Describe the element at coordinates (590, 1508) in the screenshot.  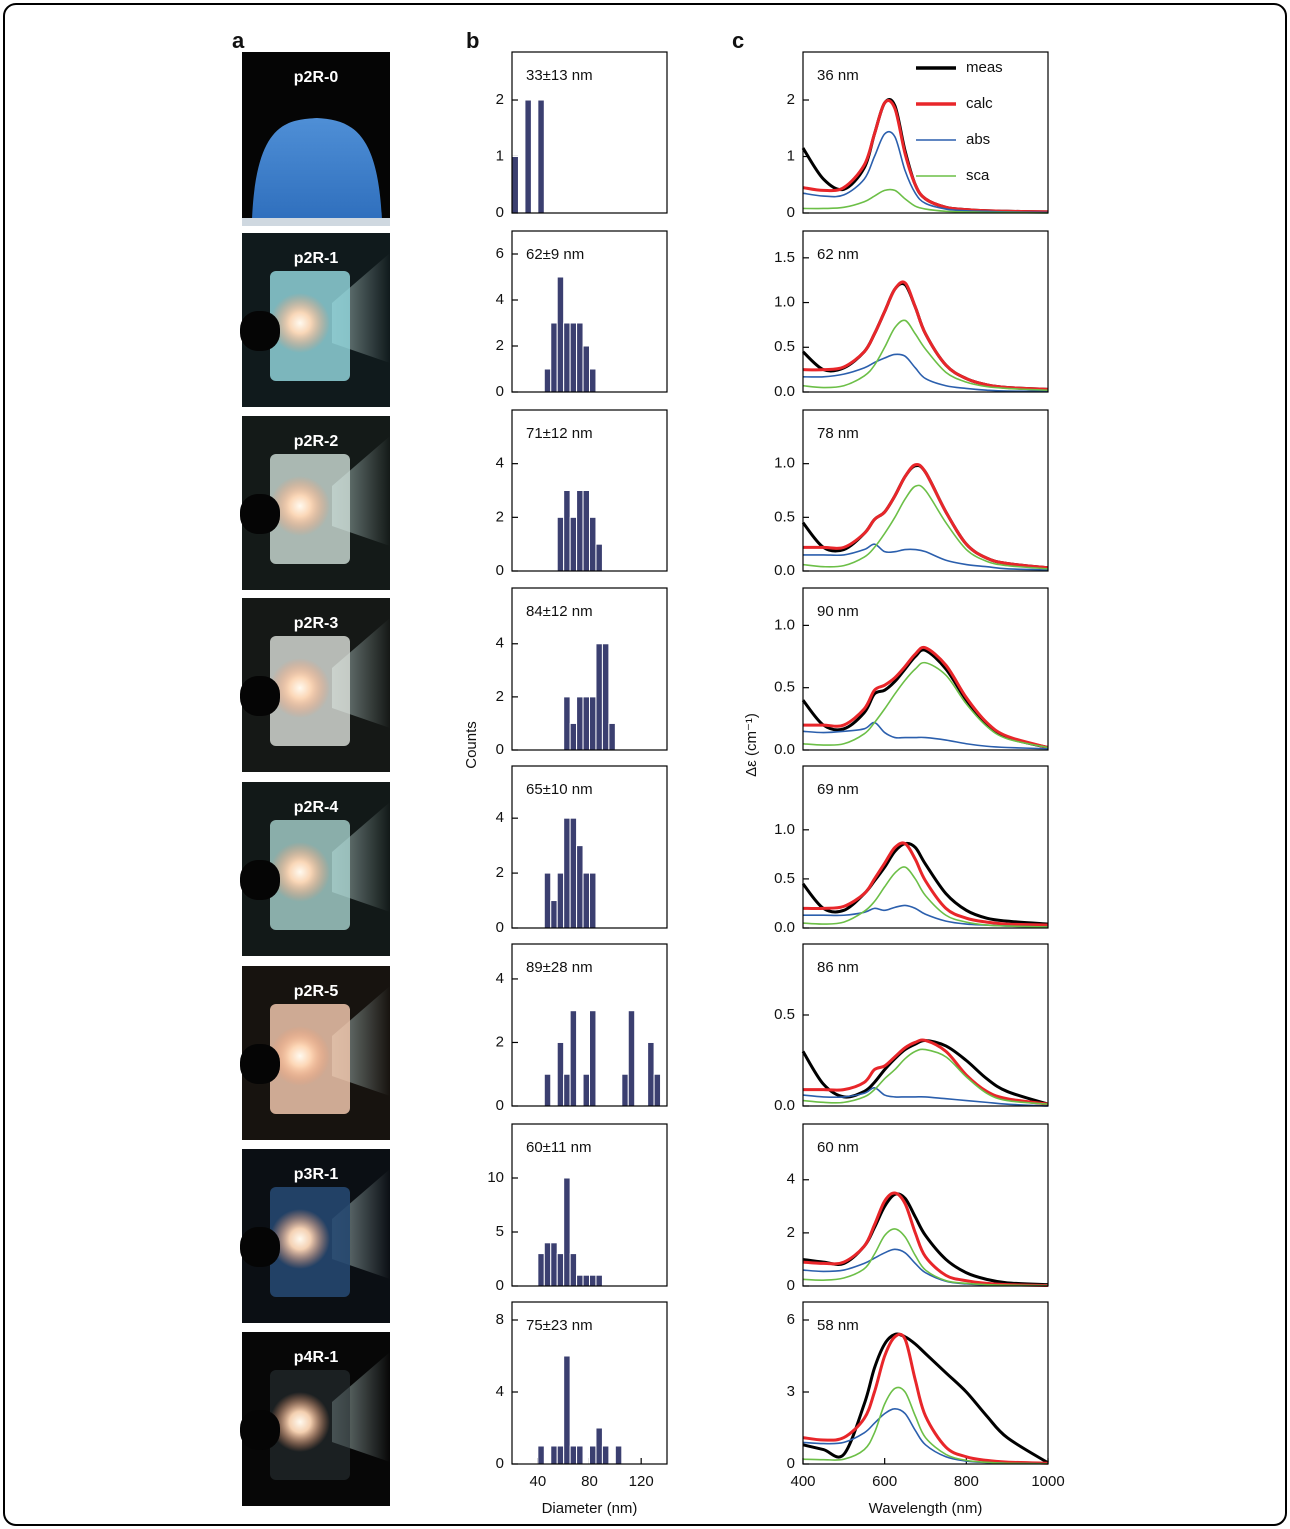
I see `x-axis-label: Diameter (nm)` at that location.